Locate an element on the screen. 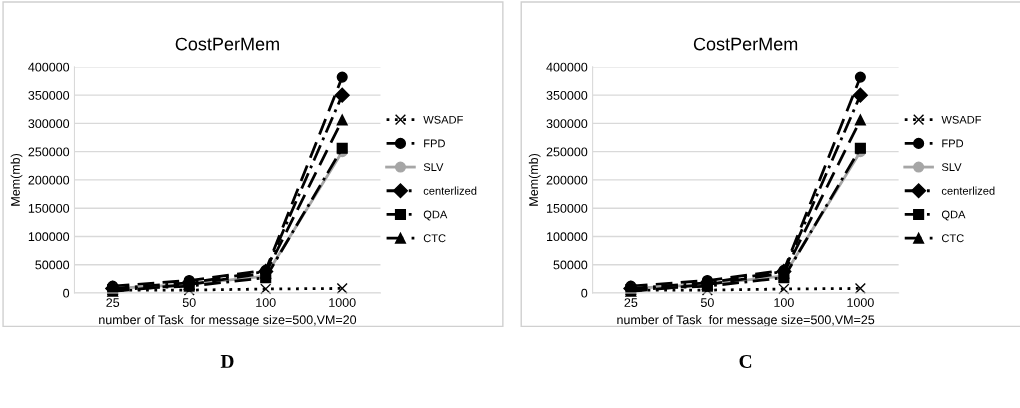 This screenshot has height=408, width=1020. text: D is located at coordinates (227, 361).